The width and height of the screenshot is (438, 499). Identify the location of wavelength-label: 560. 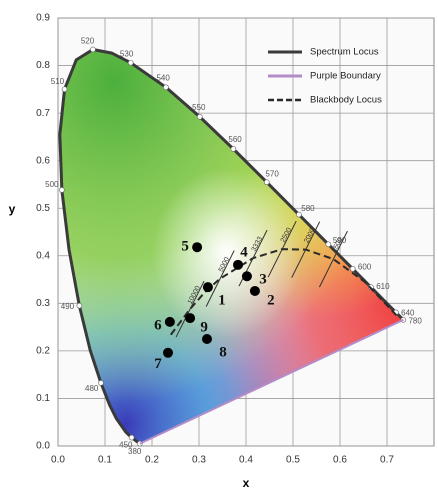
(235, 139).